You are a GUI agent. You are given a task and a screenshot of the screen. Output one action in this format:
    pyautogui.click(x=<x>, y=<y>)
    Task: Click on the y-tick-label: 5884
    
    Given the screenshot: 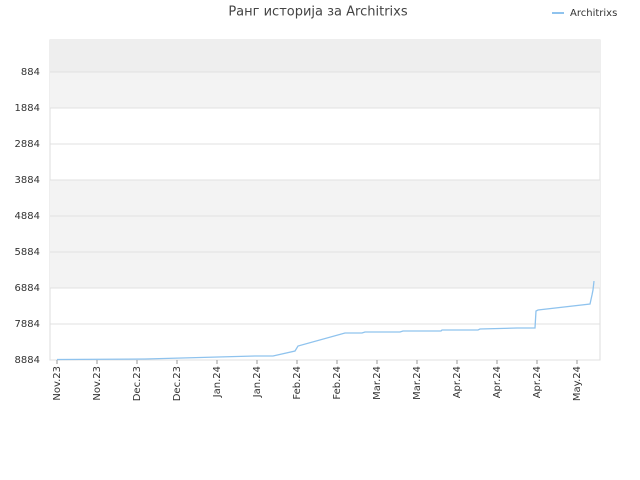 What is the action you would take?
    pyautogui.click(x=27, y=252)
    